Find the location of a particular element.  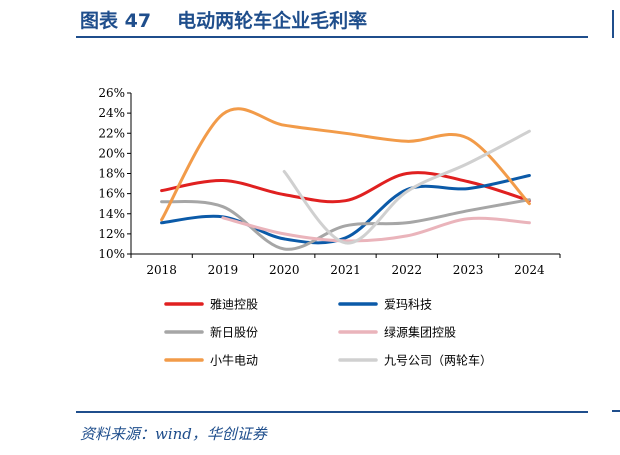

x-tick-label: 2021 is located at coordinates (345, 270).